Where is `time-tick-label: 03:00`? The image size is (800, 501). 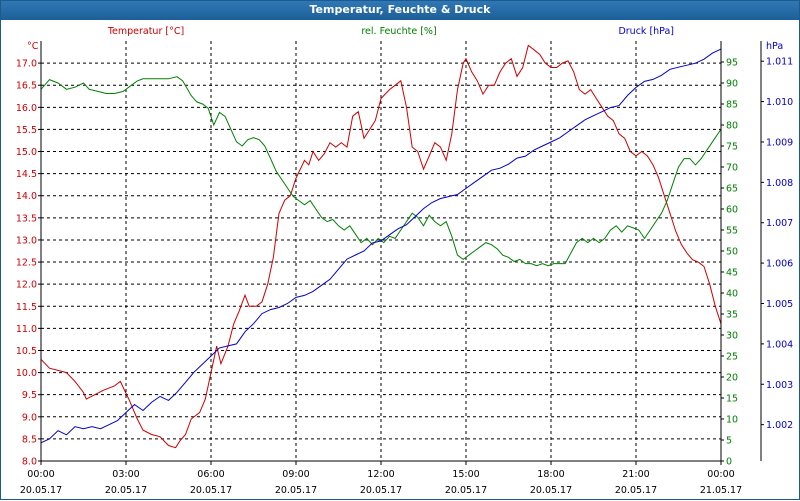 time-tick-label: 03:00 is located at coordinates (125, 474).